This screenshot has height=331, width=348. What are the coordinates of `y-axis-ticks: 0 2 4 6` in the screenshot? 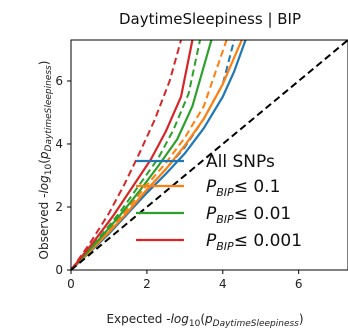 It's located at (63, 175).